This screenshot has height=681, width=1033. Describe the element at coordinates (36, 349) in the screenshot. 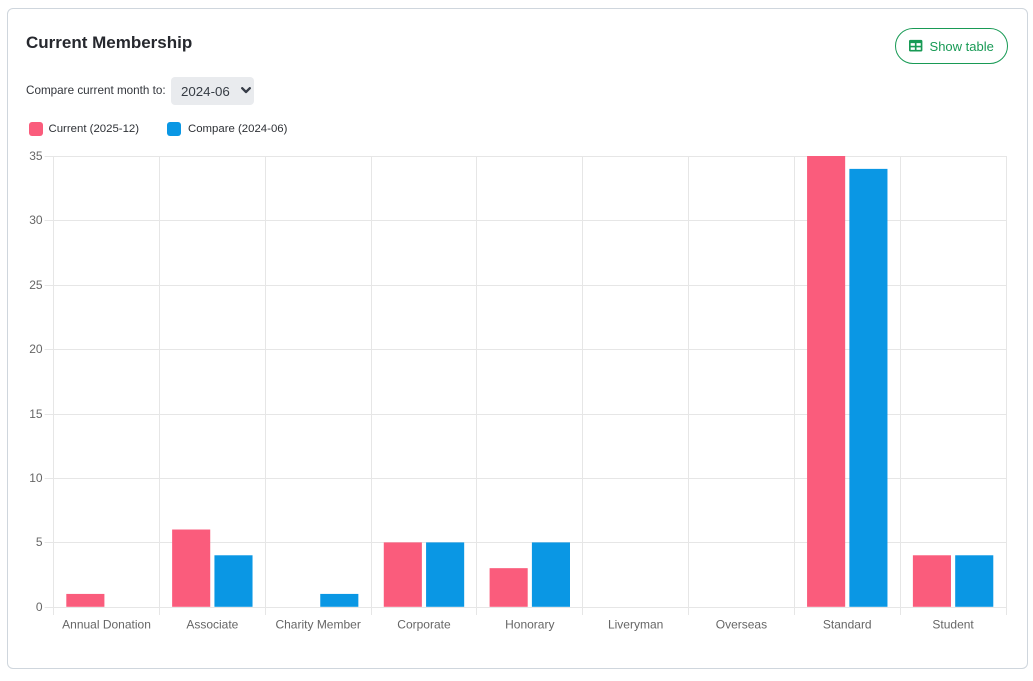

I see `svg-text: 20` at that location.